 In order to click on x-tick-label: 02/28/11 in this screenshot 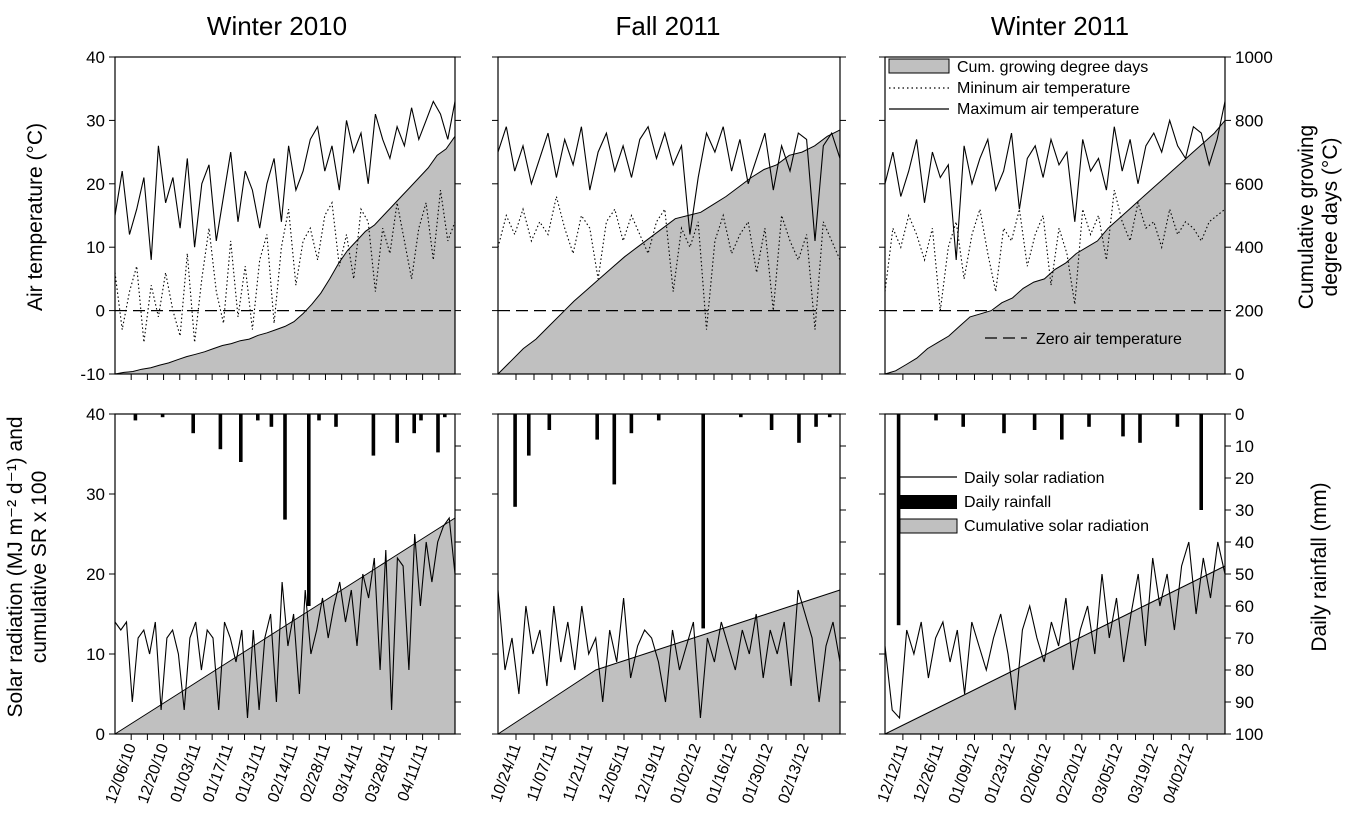, I will do `click(315, 772)`.